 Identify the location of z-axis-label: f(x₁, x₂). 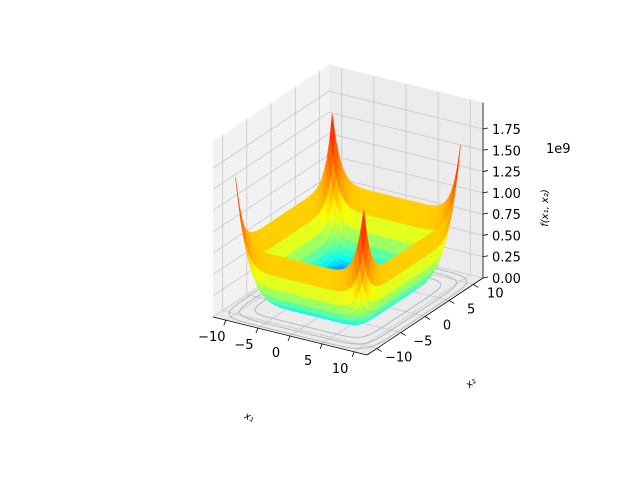
(545, 208).